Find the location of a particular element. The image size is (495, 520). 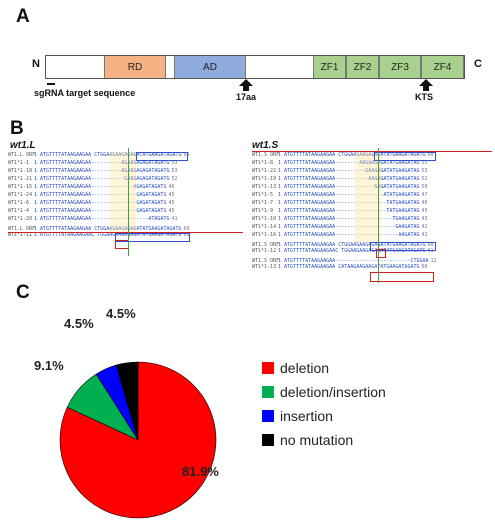

pie-label-deletion: 81.9% is located at coordinates (200, 471).